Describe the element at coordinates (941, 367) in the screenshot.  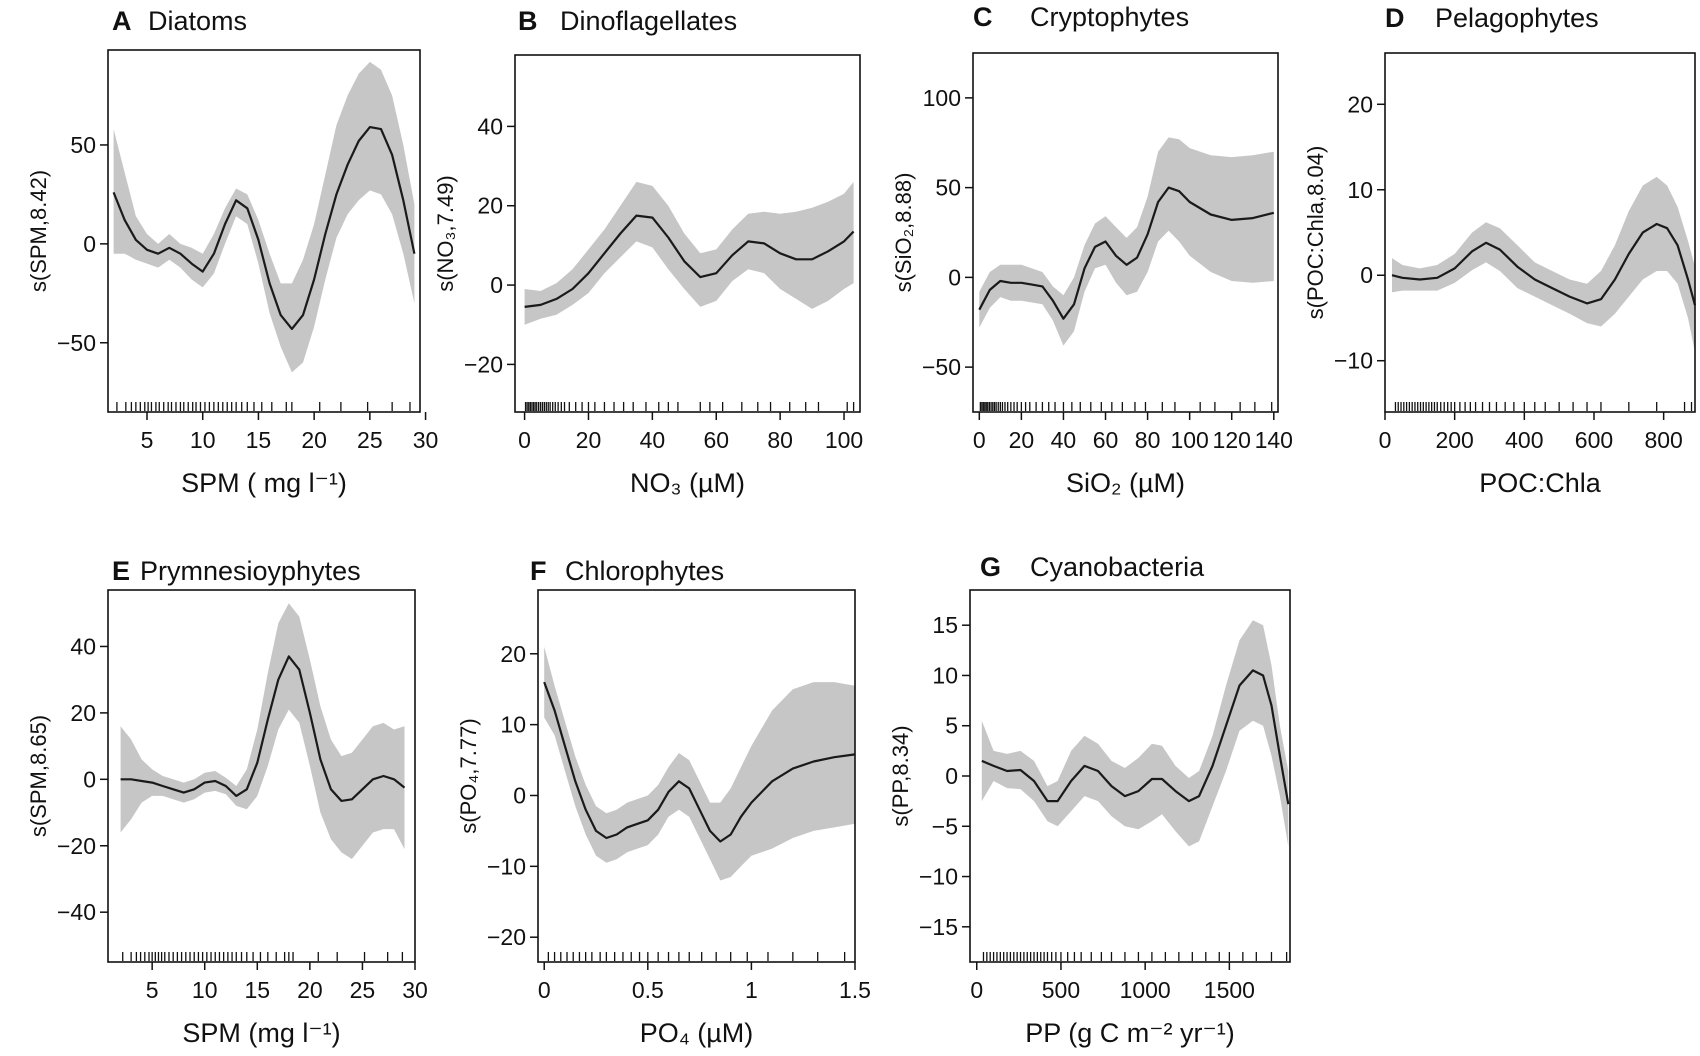
I see `y-tick-label: −50` at that location.